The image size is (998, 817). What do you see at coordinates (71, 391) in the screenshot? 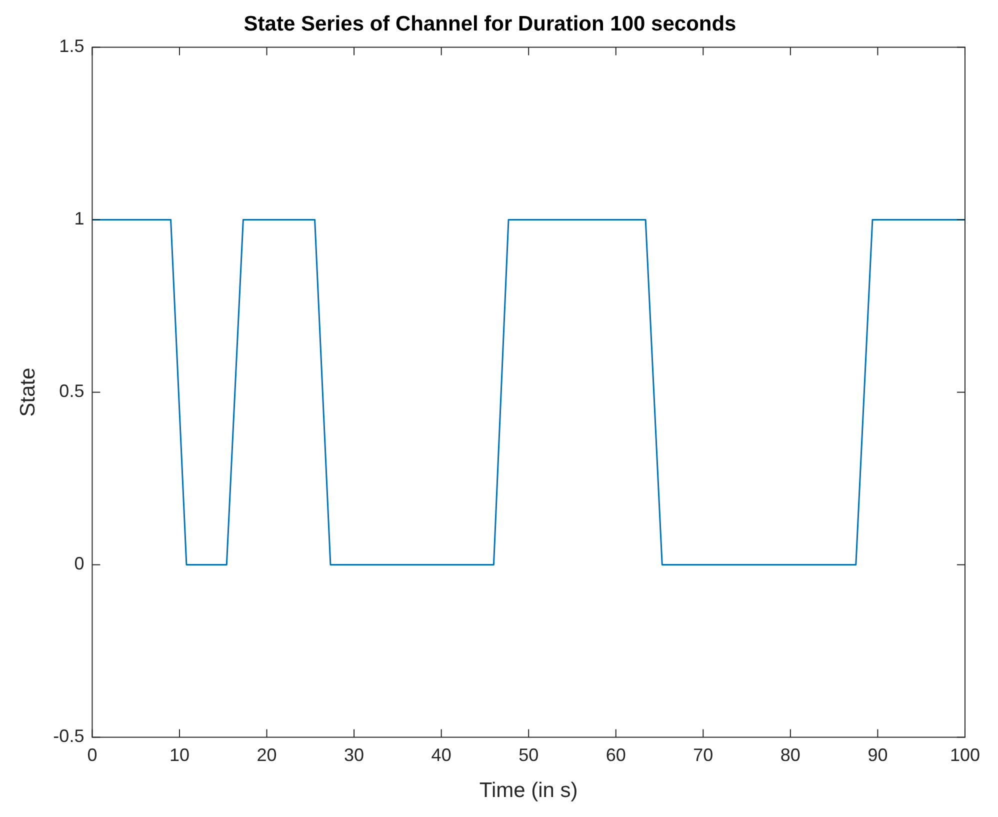
I see `y-tick-label: 0.5` at bounding box center [71, 391].